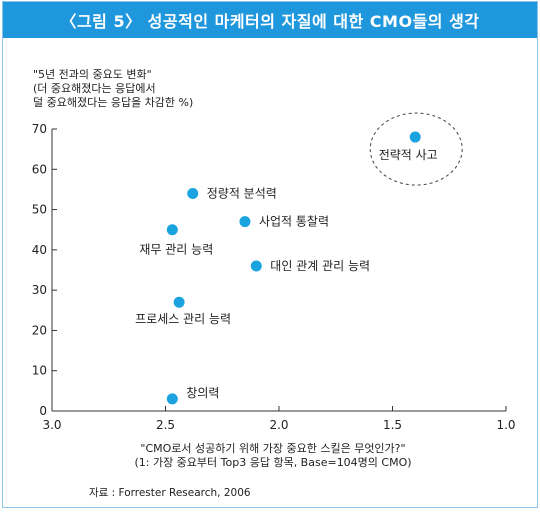 Image resolution: width=540 pixels, height=512 pixels. Describe the element at coordinates (43, 411) in the screenshot. I see `y-tick-label: 0` at that location.